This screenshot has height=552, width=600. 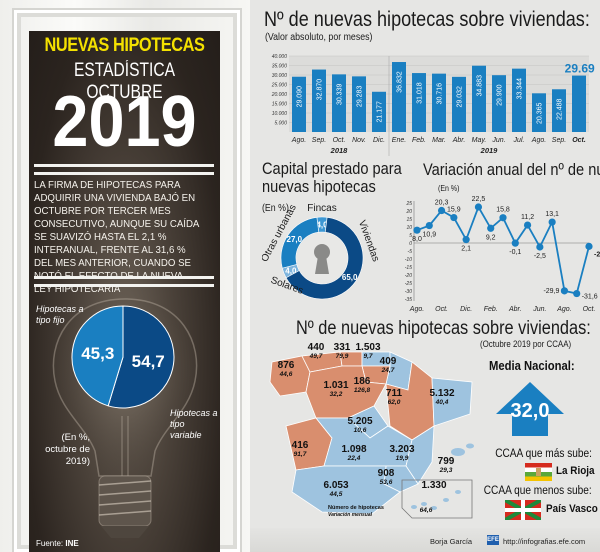 What do you see at coordinates (539, 309) in the screenshot?
I see `line-xtick-label: Jun.` at bounding box center [539, 309].